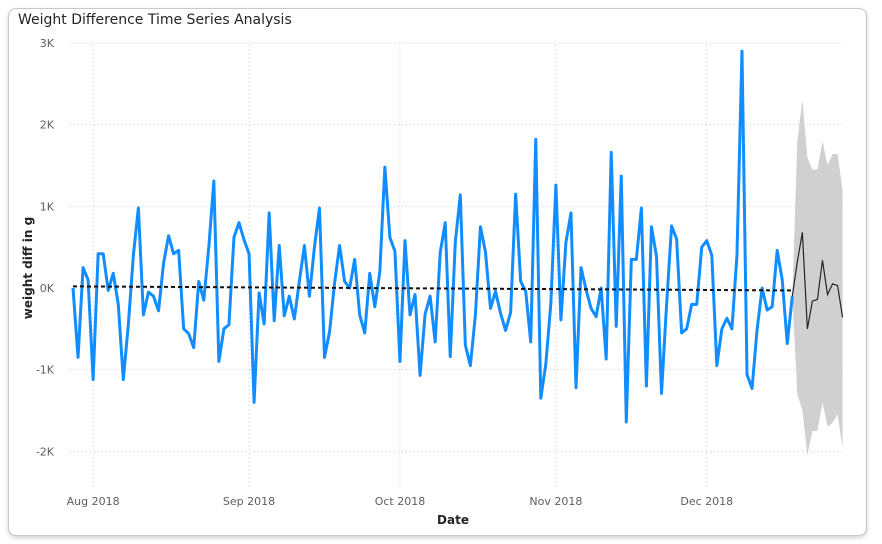 This screenshot has width=882, height=544. I want to click on x-tick-label: Sep 2018, so click(249, 501).